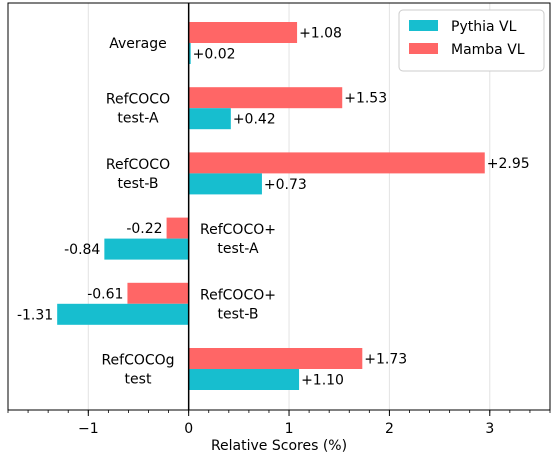 The width and height of the screenshot is (552, 455). I want to click on value-label: +1.10, so click(322, 381).